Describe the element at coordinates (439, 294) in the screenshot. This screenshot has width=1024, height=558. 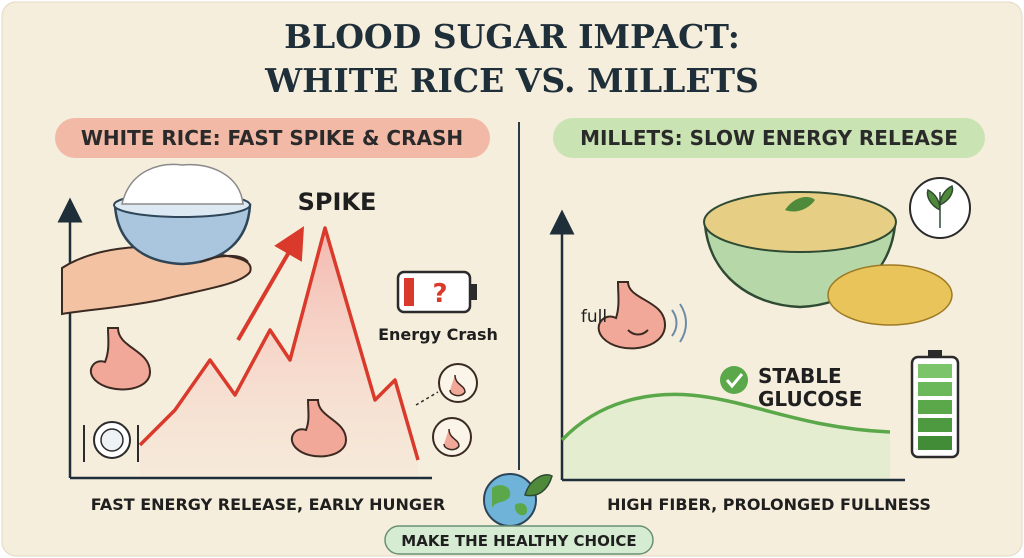
I see `battery-symbol: ?` at that location.